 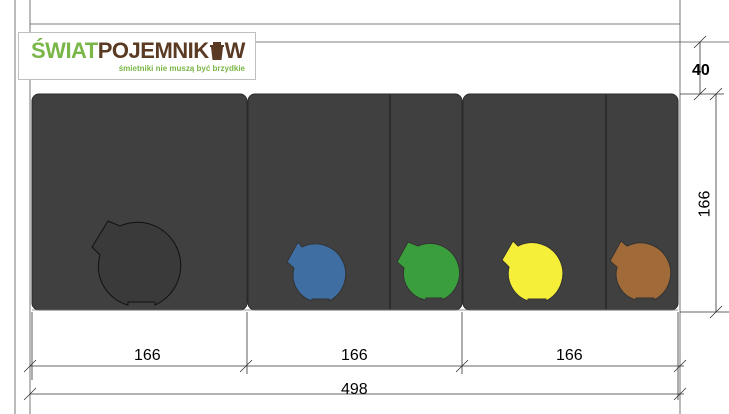 I want to click on tick-a4, so click(x=680, y=366).